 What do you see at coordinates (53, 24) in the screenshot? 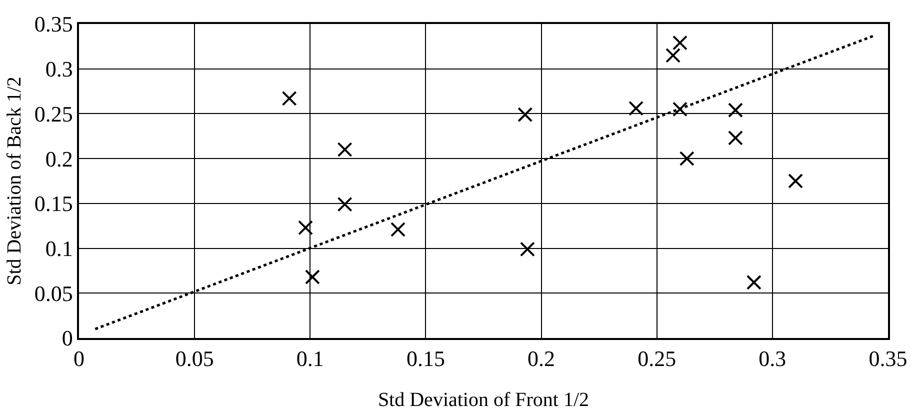
I see `y-tick-label: 0.35` at bounding box center [53, 24].